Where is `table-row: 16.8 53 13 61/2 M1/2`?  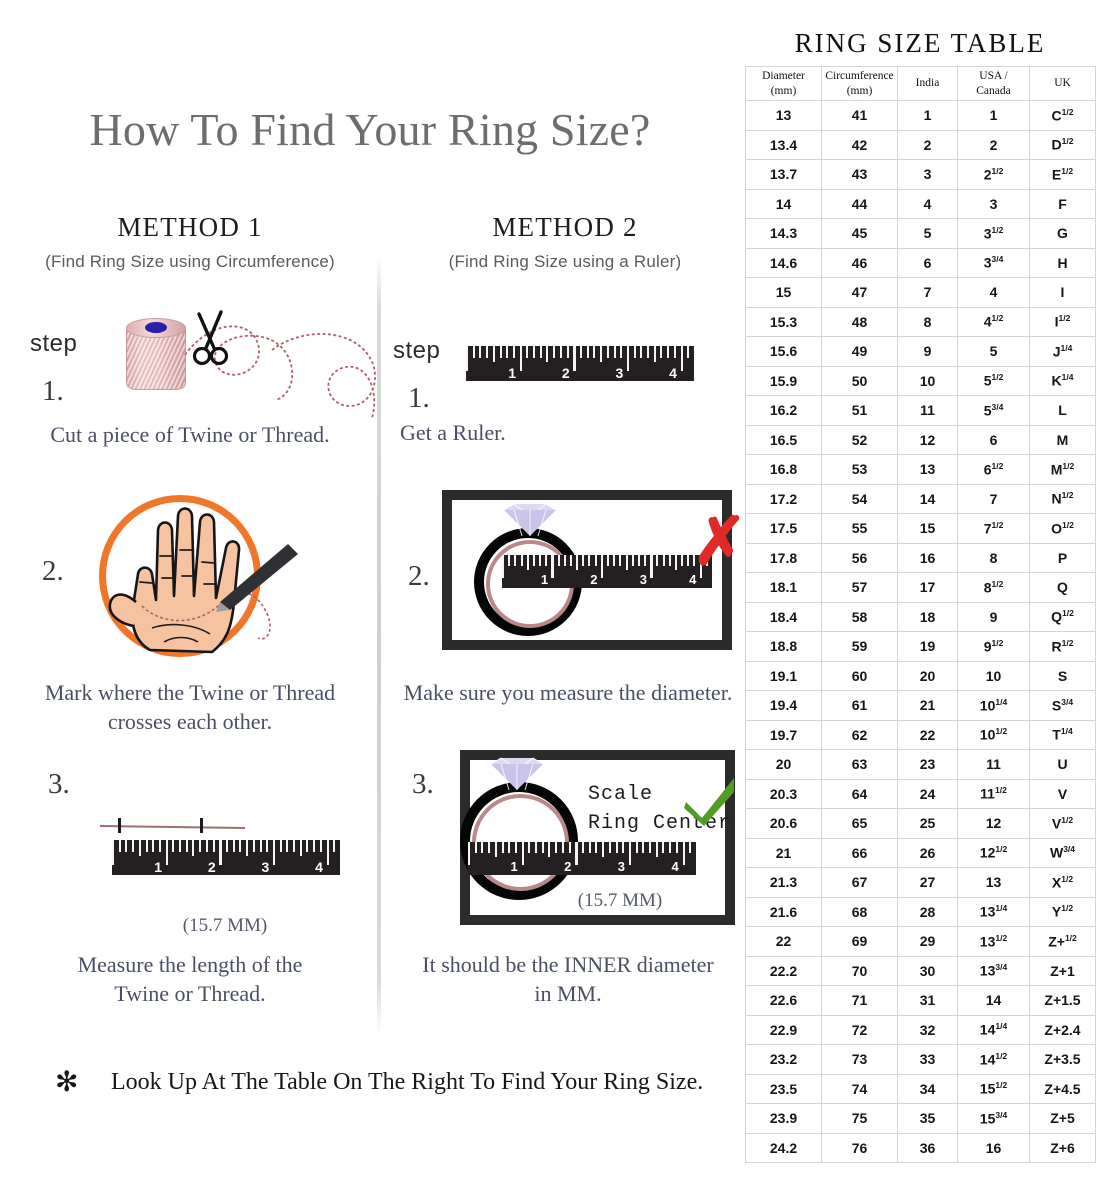
table-row: 16.8 53 13 61/2 M1/2 is located at coordinates (920, 469).